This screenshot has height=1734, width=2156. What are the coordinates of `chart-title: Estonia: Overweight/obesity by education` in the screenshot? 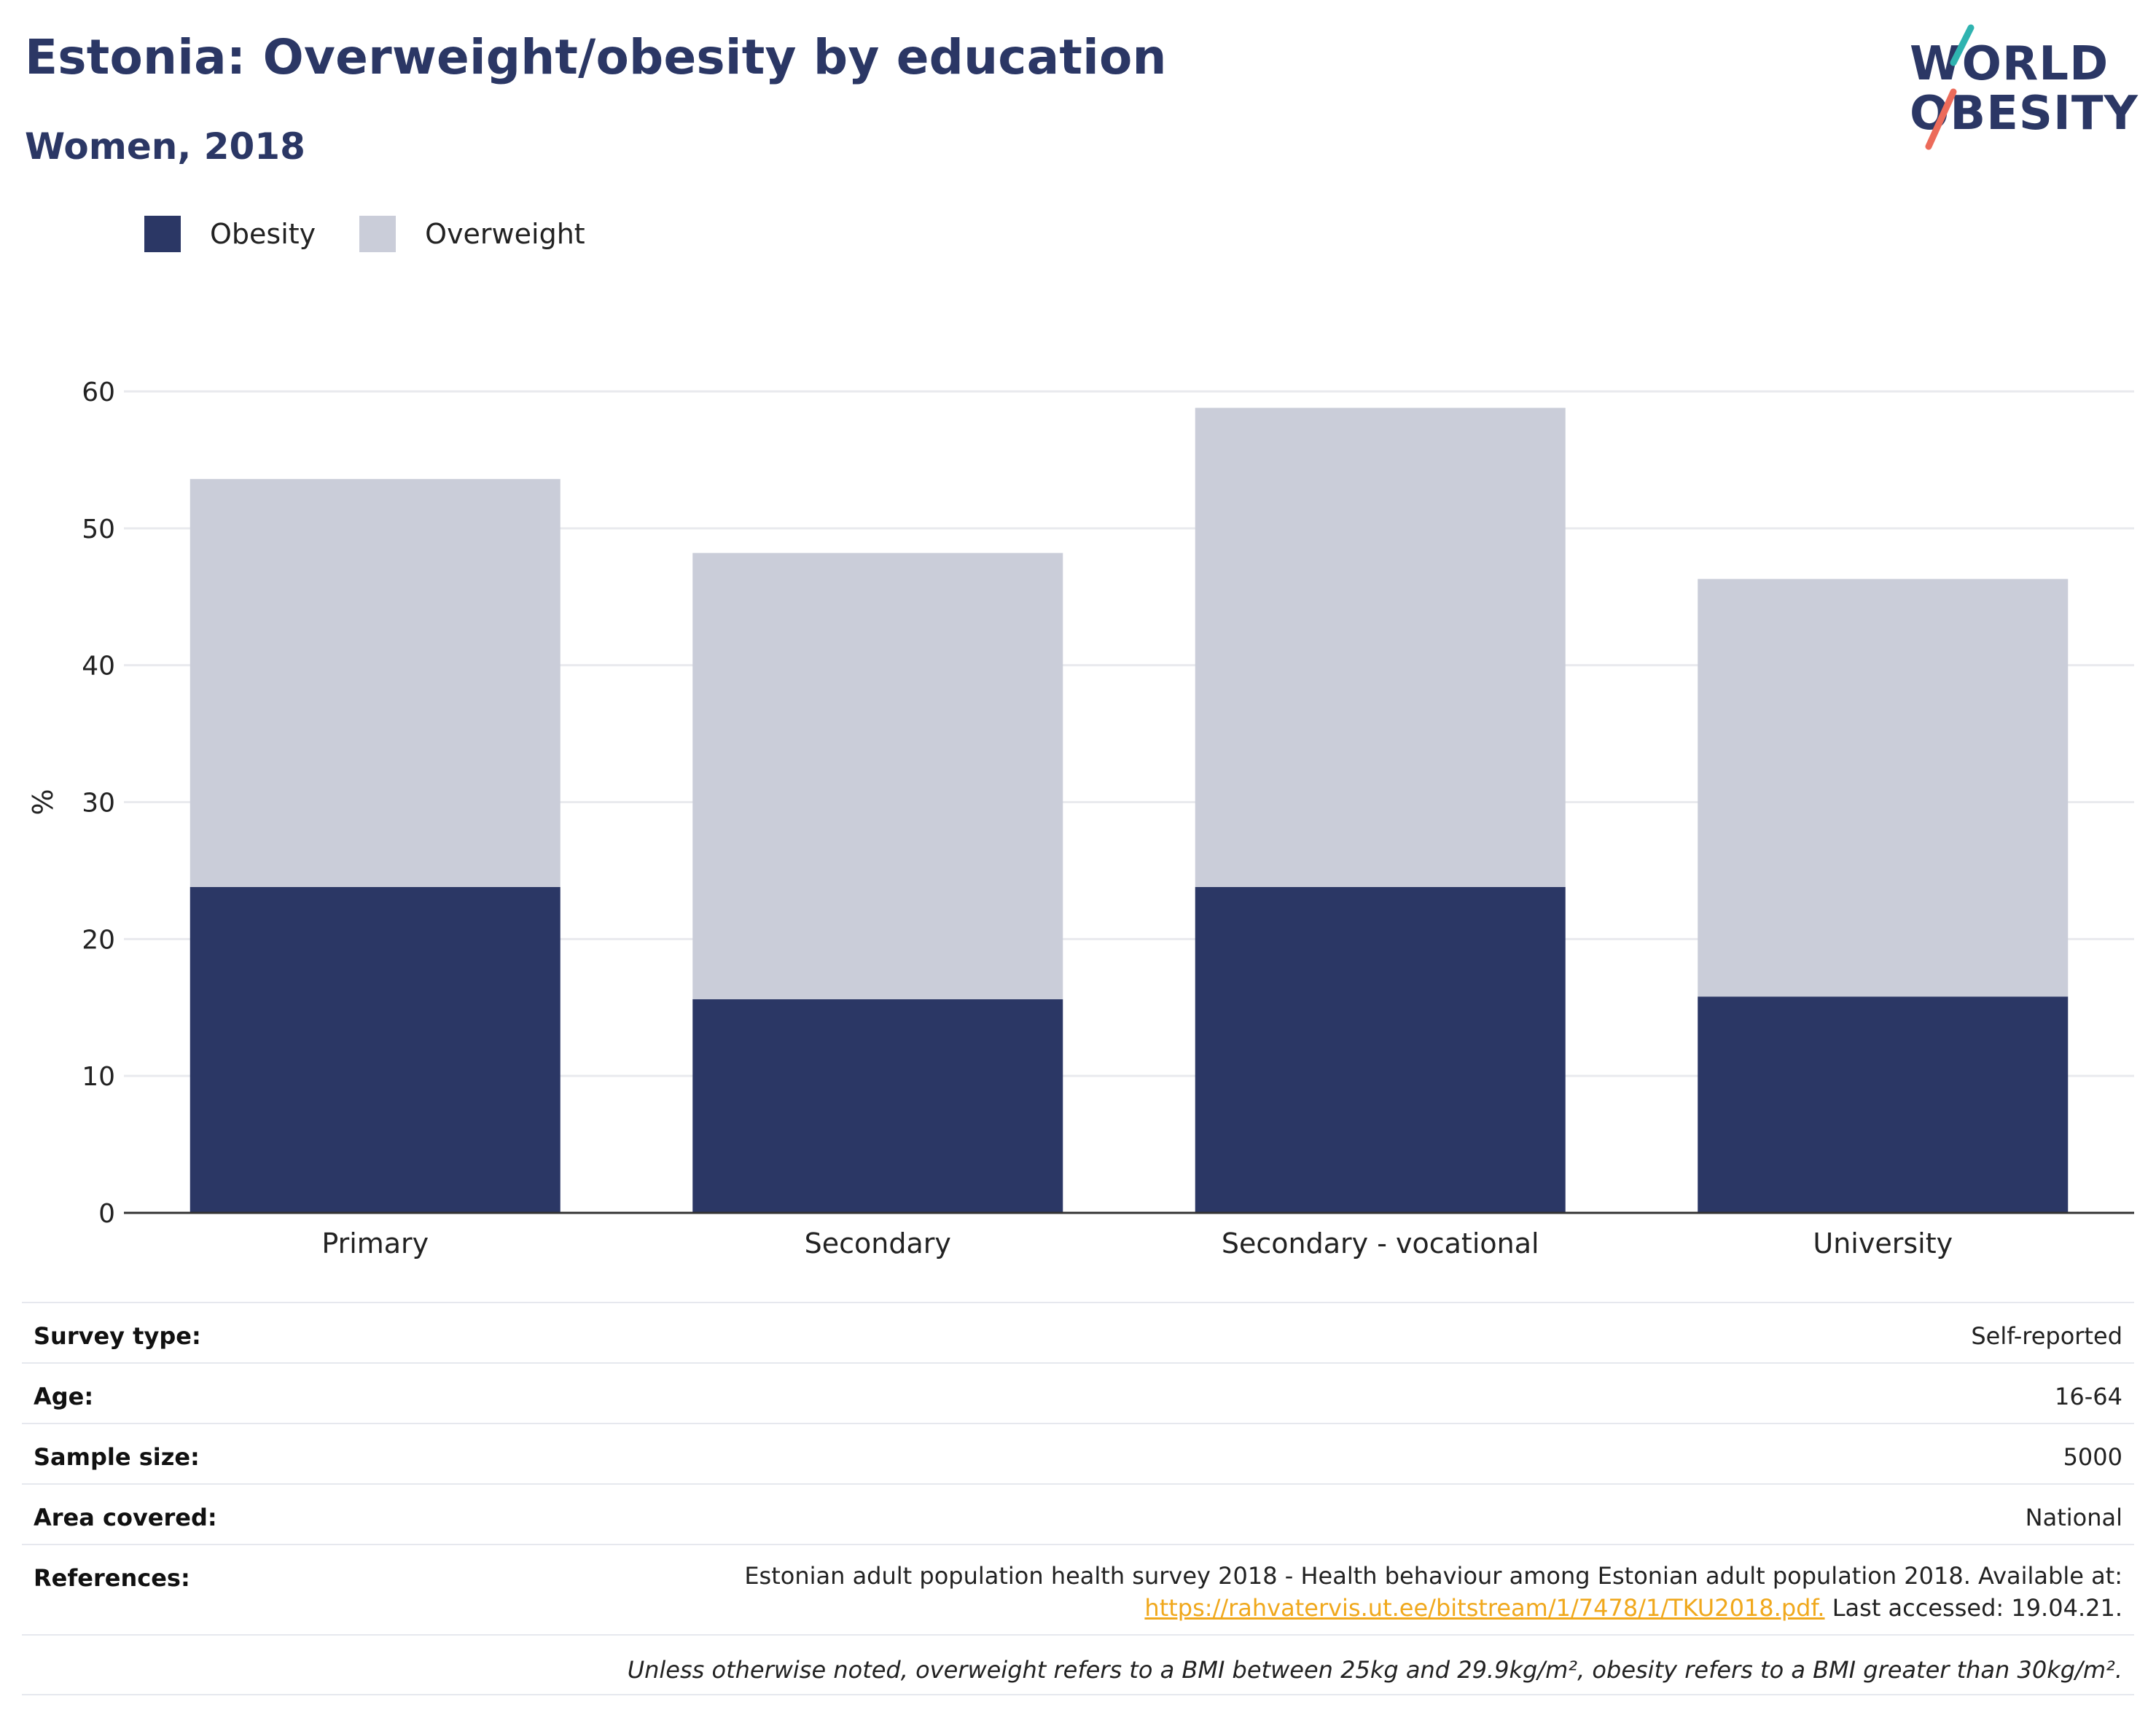 It's located at (596, 57).